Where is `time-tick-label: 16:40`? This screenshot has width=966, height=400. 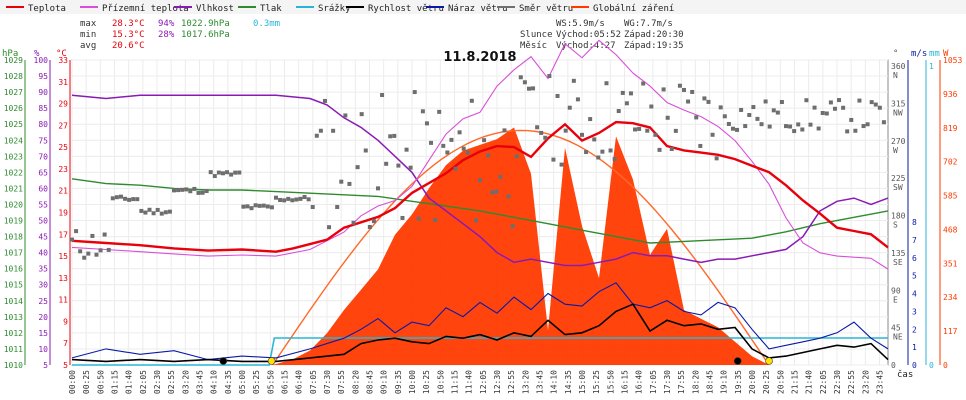
time-tick-label: 16:40 is located at coordinates (639, 382).